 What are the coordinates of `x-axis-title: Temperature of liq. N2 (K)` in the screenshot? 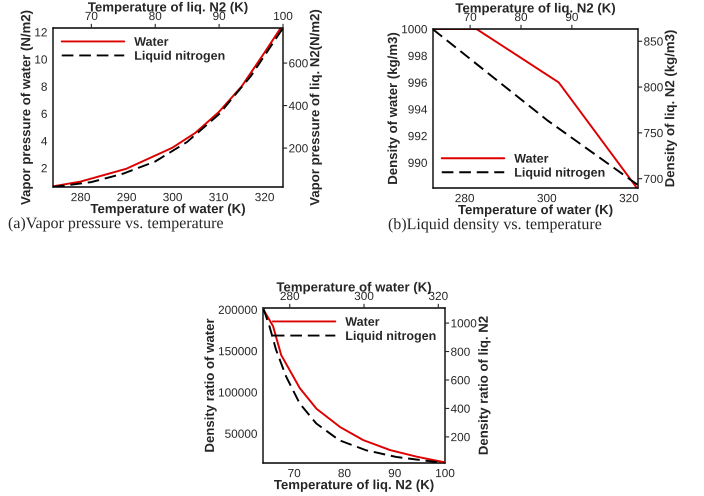 It's located at (354, 486).